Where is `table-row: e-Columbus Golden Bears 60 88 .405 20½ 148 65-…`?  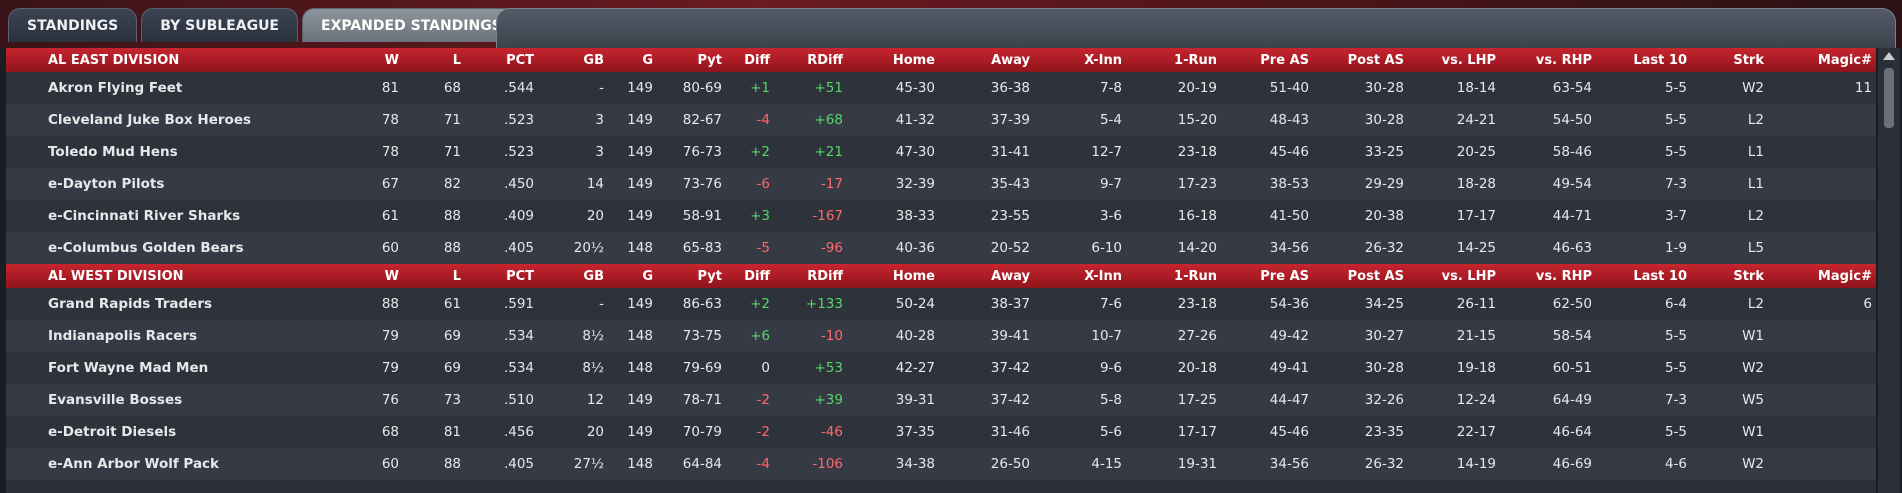
table-row: e-Columbus Golden Bears 60 88 .405 20½ 148 65-… is located at coordinates (941, 248).